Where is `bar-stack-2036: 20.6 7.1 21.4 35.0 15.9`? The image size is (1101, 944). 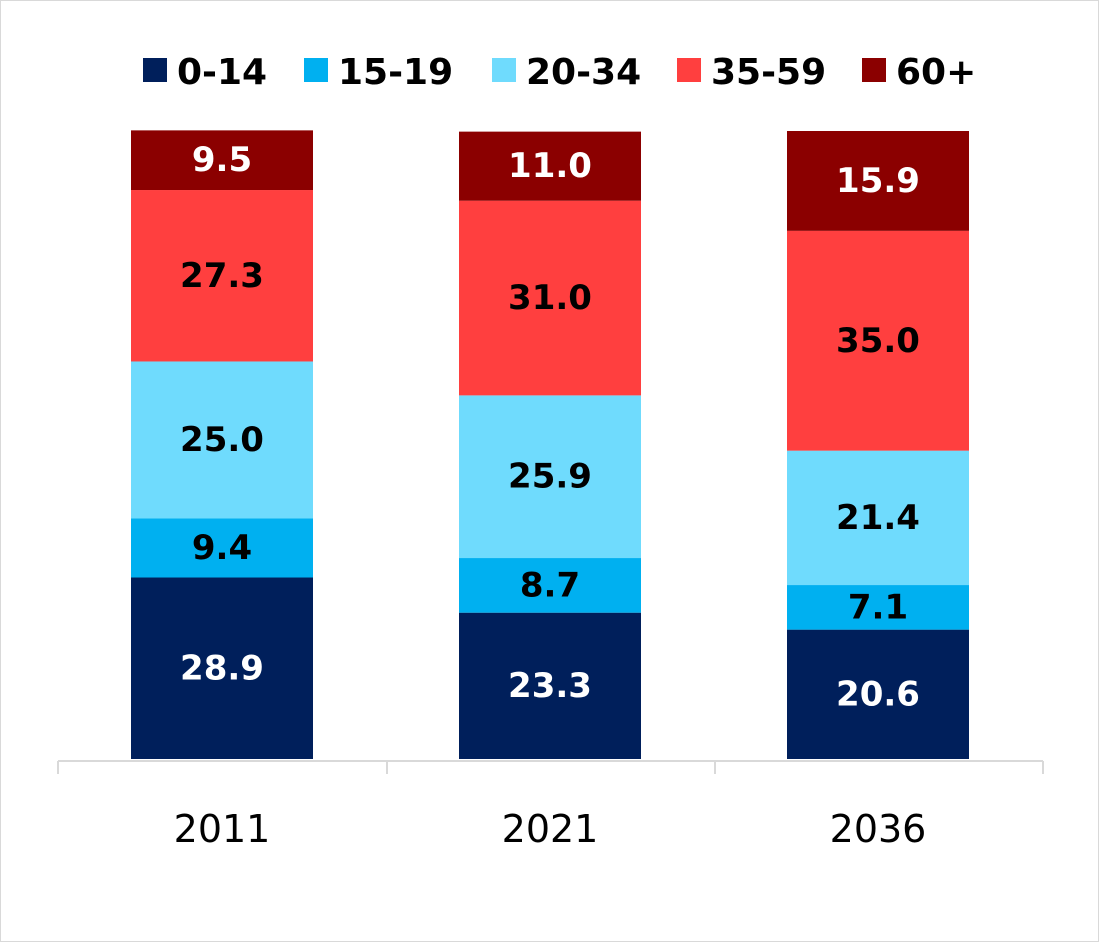 bar-stack-2036: 20.6 7.1 21.4 35.0 15.9 is located at coordinates (878, 445).